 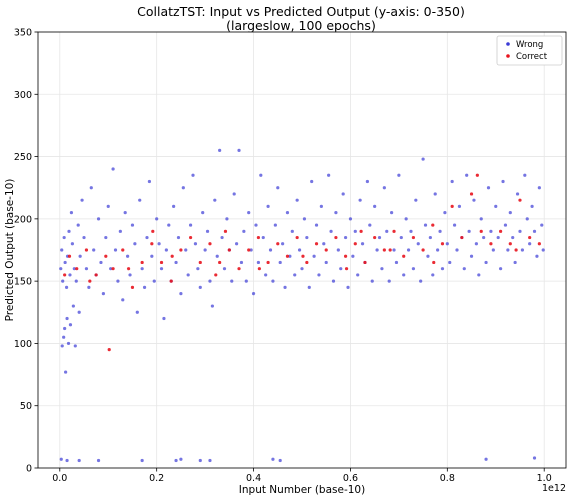 I want to click on legend-marker-wrong, so click(x=508, y=44).